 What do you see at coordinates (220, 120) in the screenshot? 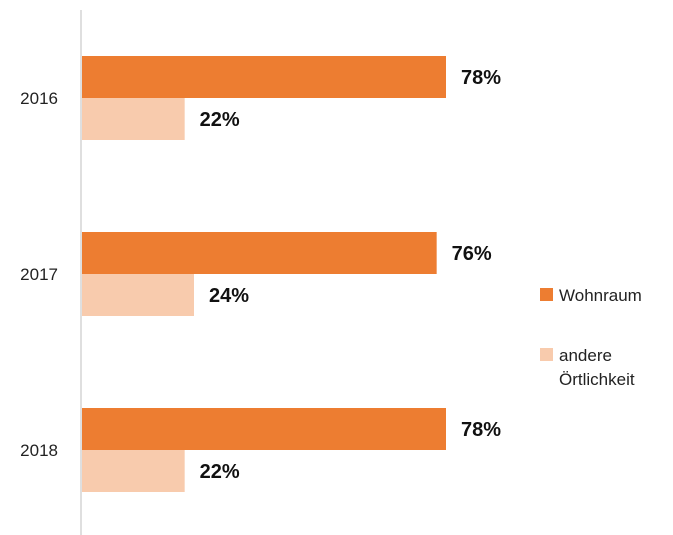
I see `data-label-2016-series-2: 22%` at bounding box center [220, 120].